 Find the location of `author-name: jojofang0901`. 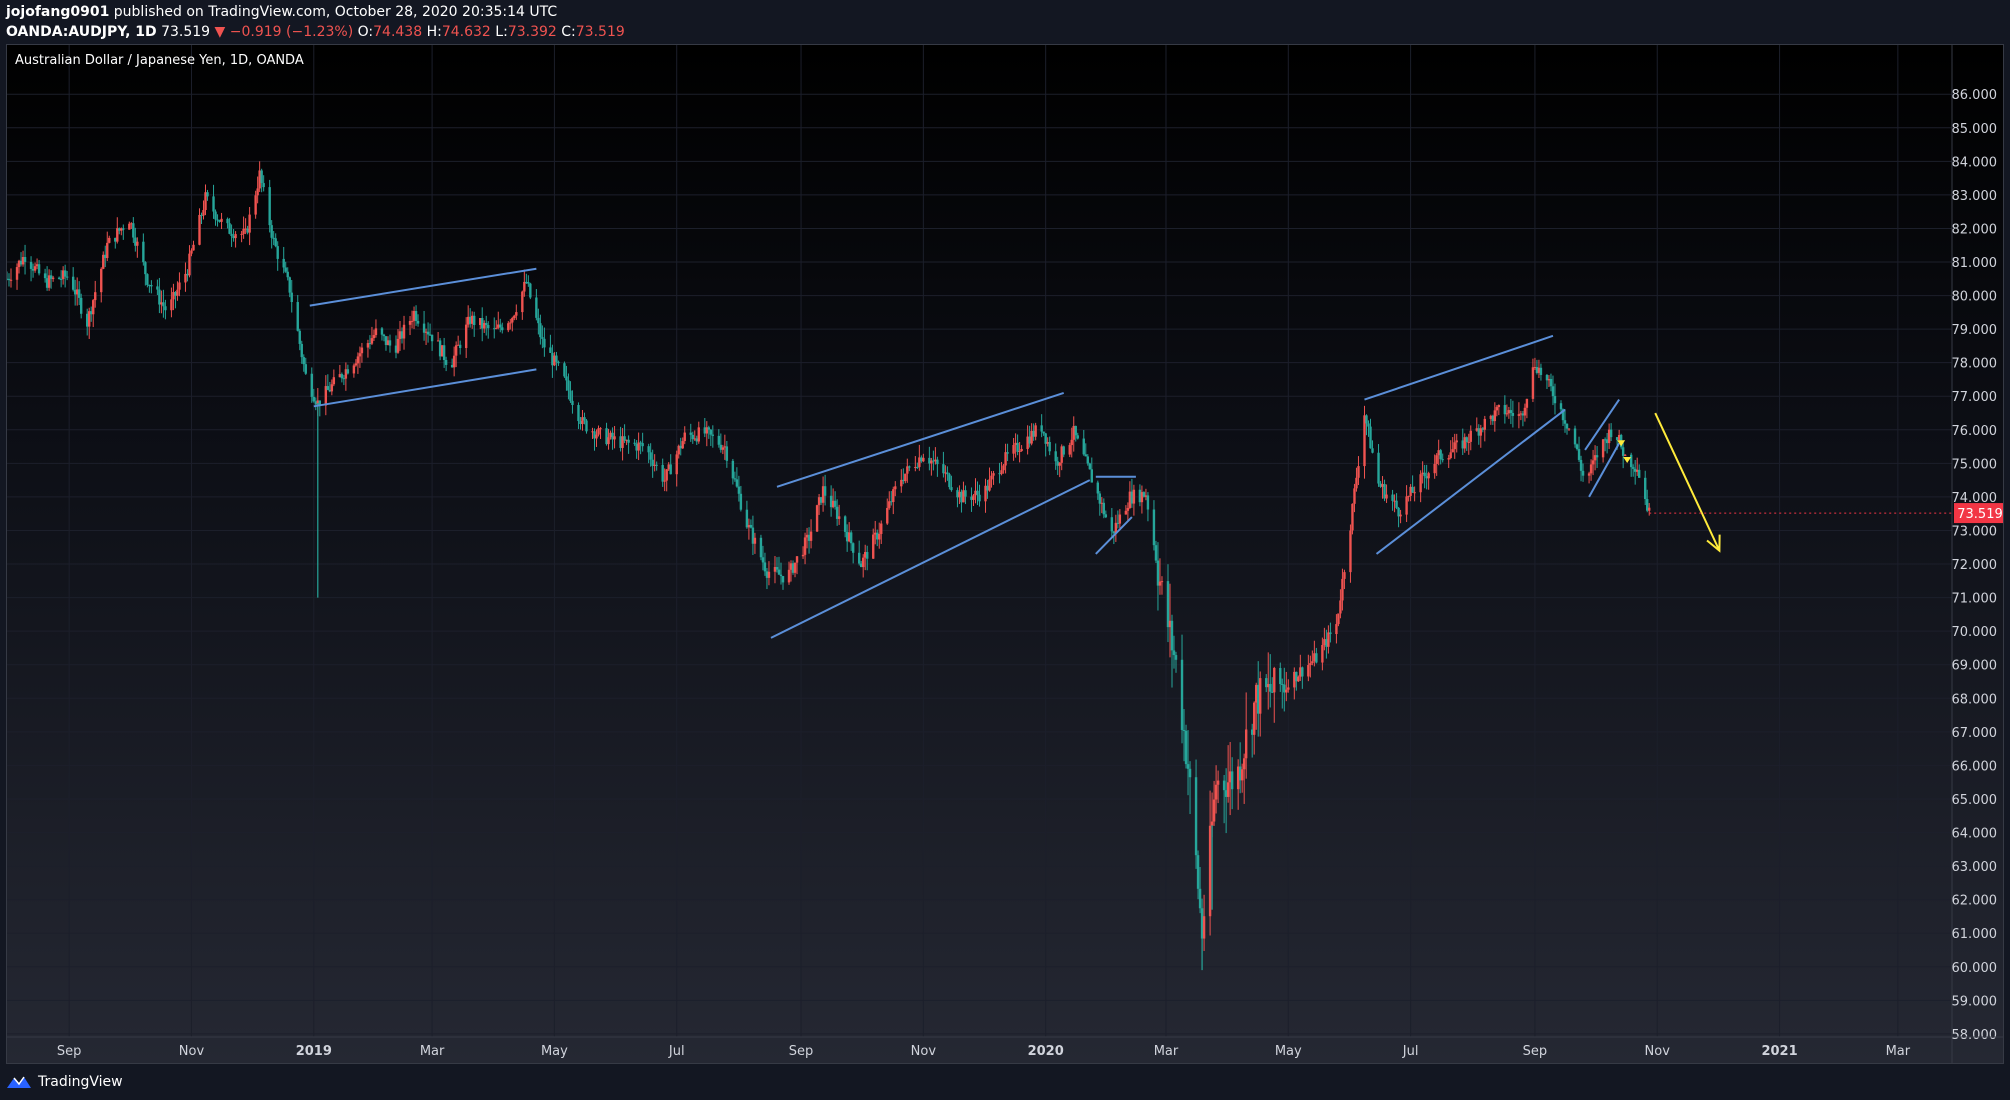

author-name: jojofang0901 is located at coordinates (58, 12).